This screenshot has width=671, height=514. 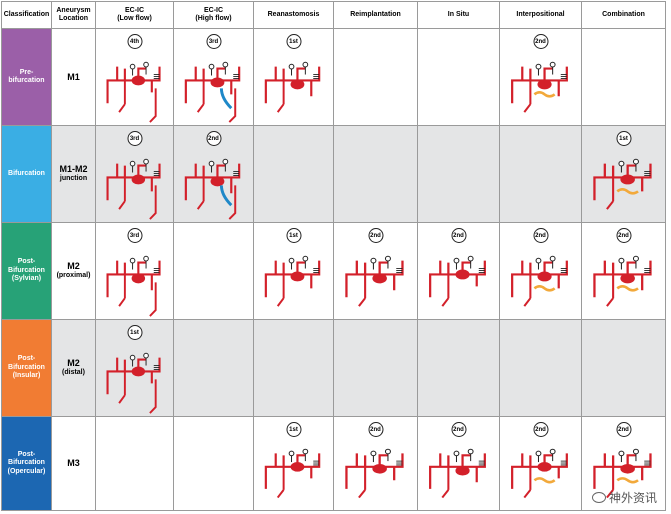 What do you see at coordinates (624, 15) in the screenshot?
I see `header-combination: Combination` at bounding box center [624, 15].